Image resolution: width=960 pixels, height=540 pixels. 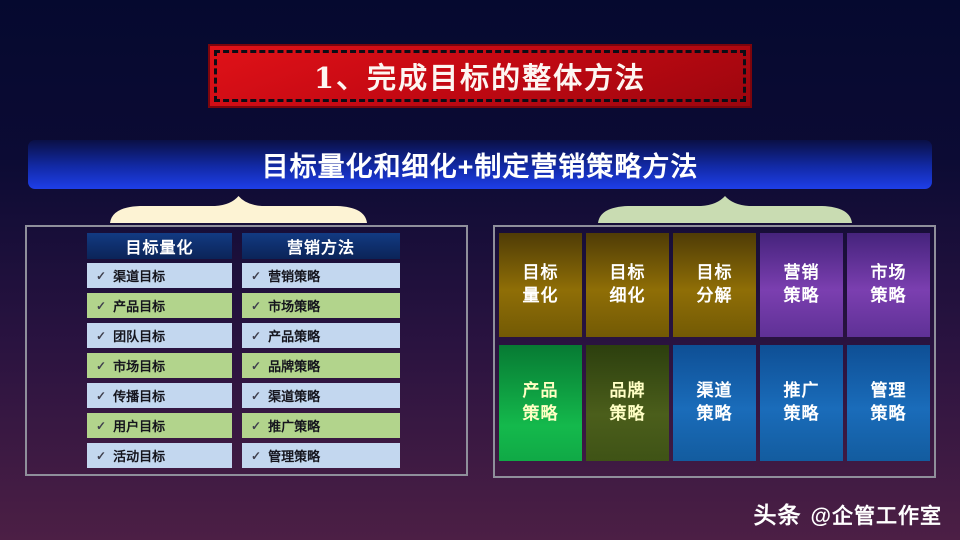 I want to click on list-item: ✓ 传播目标, so click(x=159, y=395).